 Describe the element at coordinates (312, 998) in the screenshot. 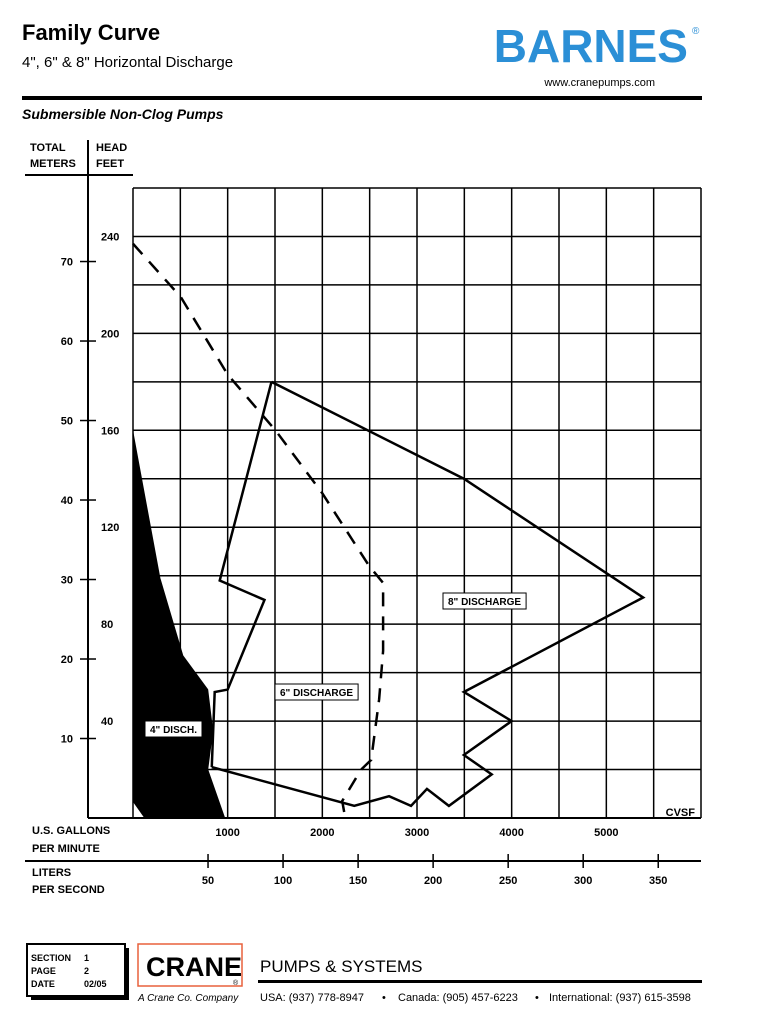

I see `contact: USA: (937) 778-8947` at that location.